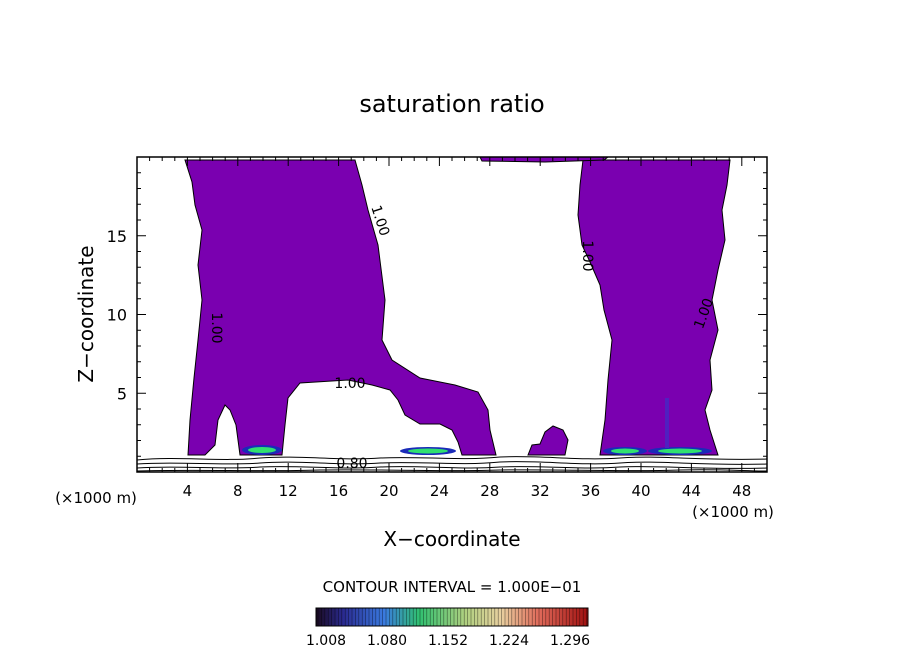 The height and width of the screenshot is (654, 904). I want to click on x-tick-label: 24, so click(439, 491).